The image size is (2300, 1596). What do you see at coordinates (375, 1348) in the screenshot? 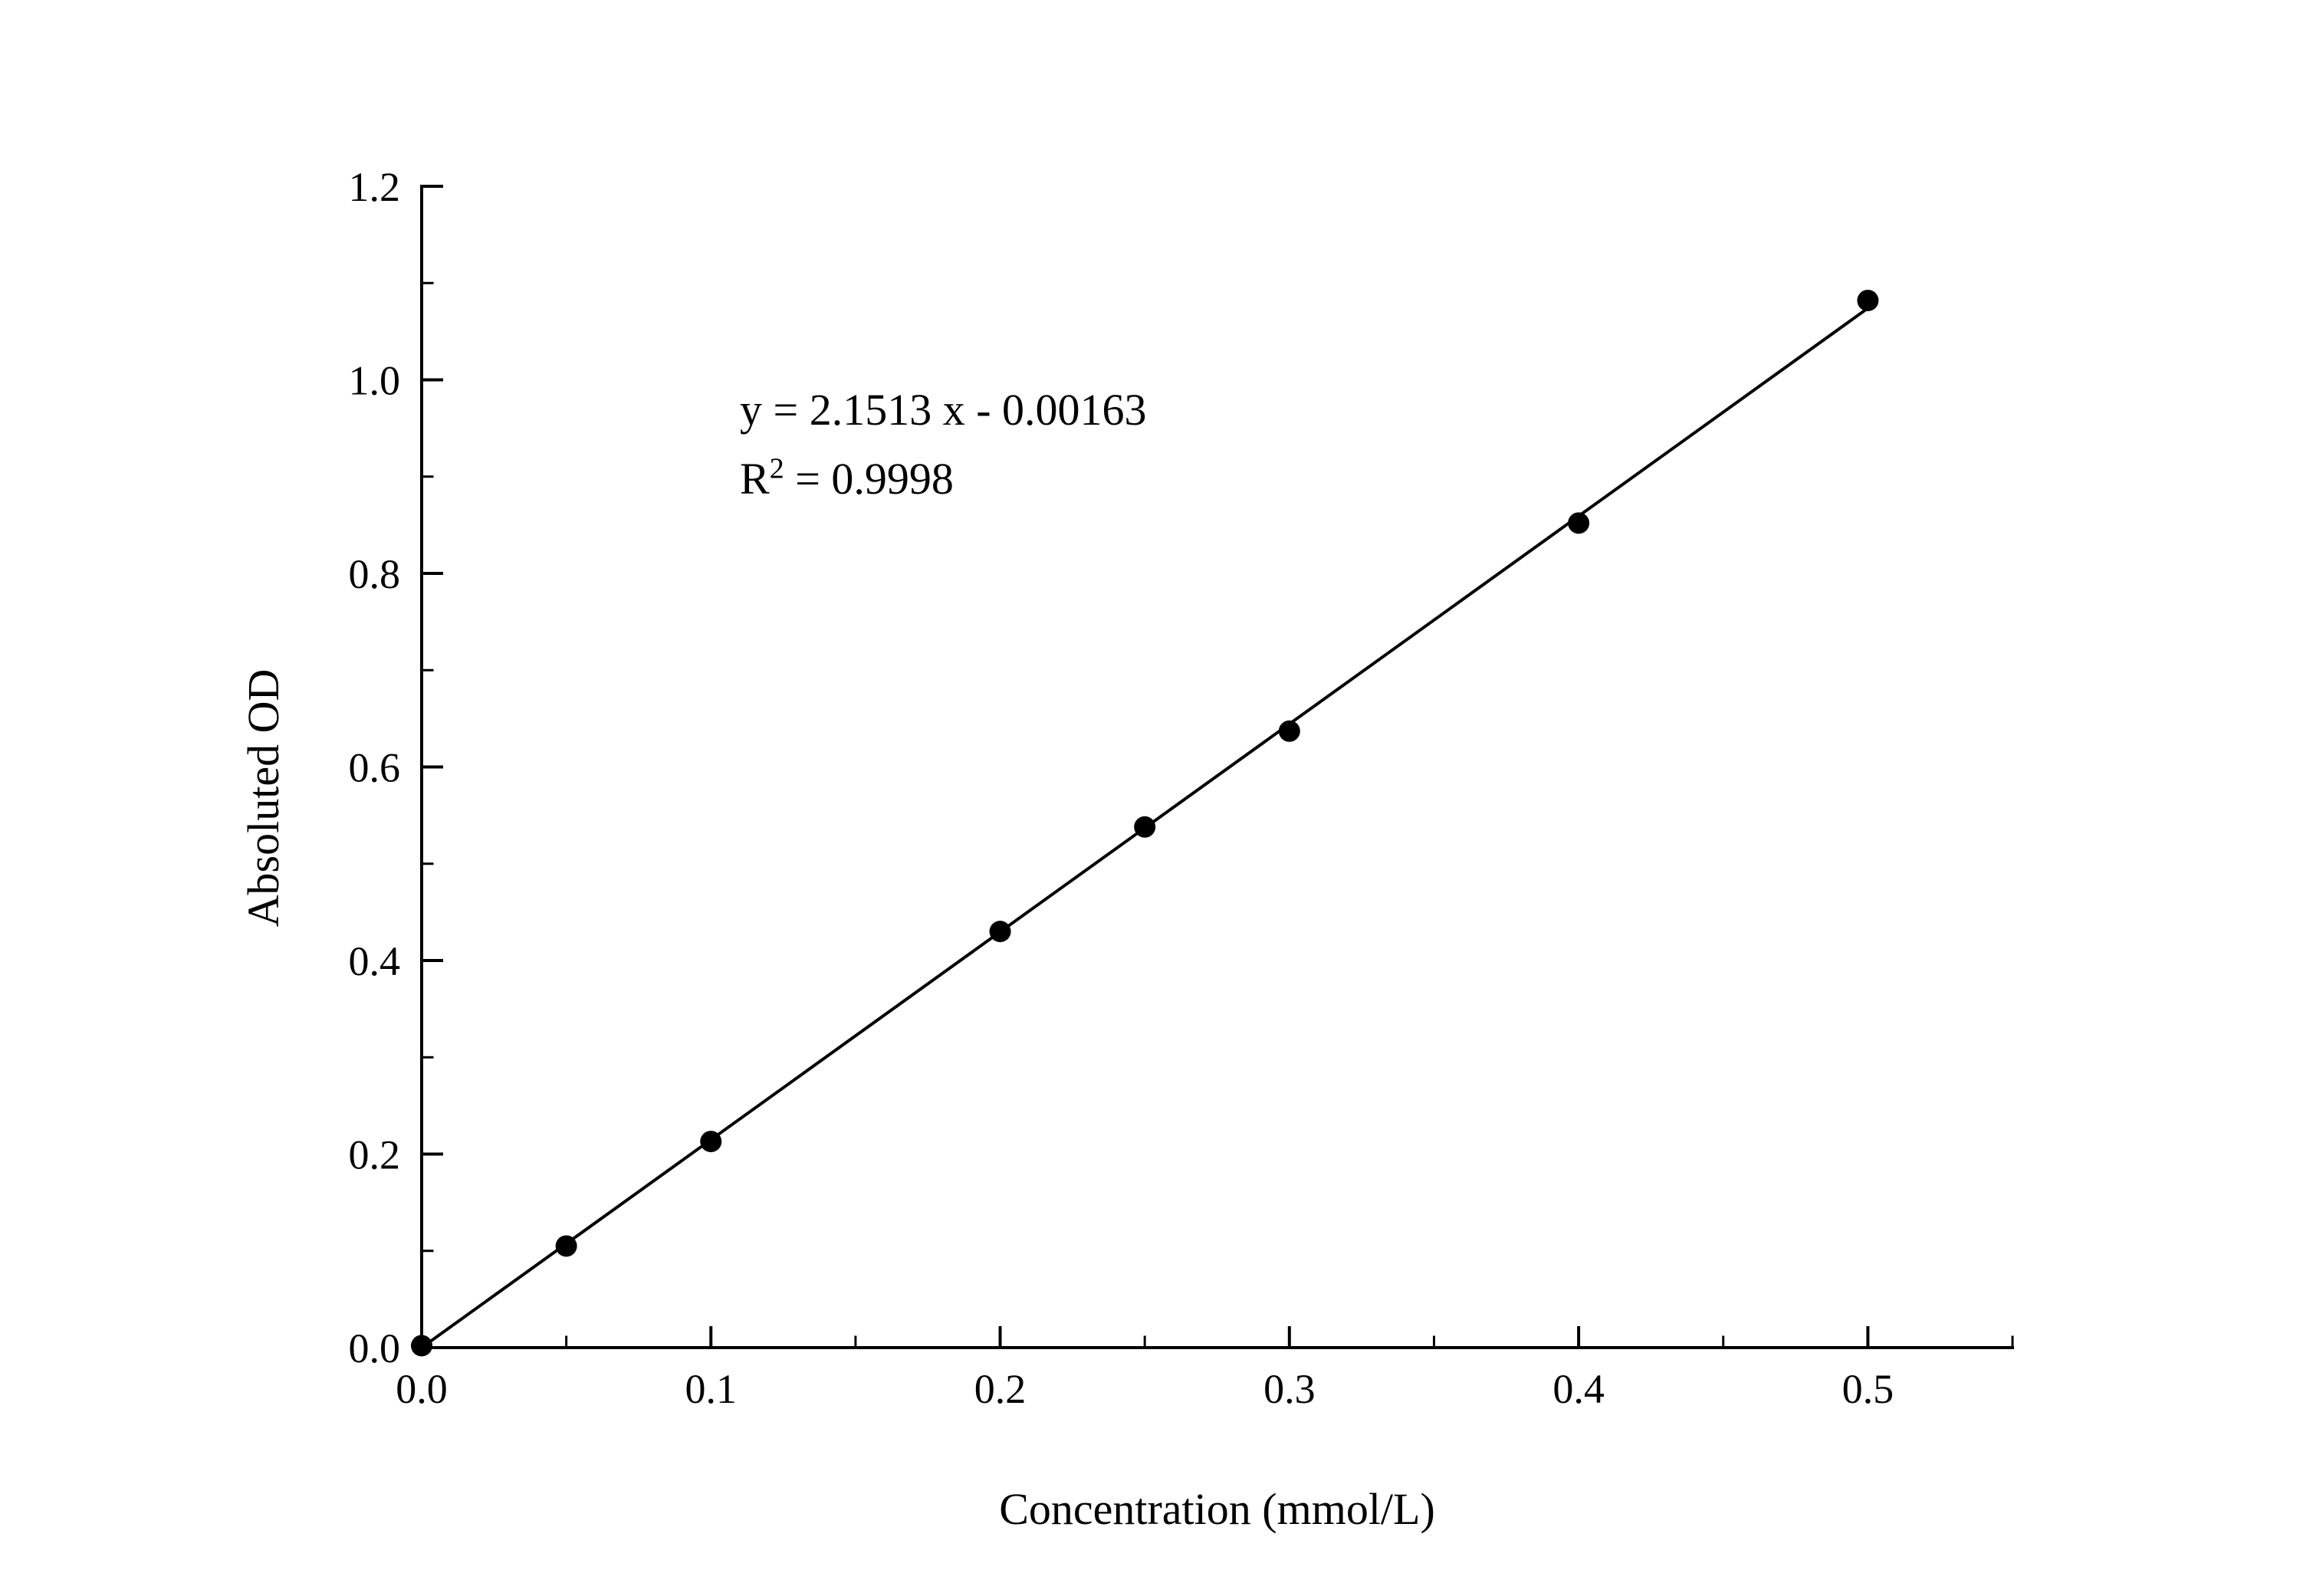
I see `y-tick-label: 0.0` at bounding box center [375, 1348].